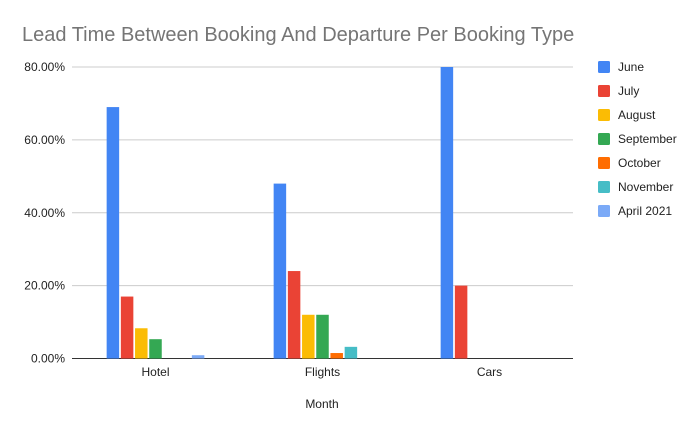  I want to click on y-tick-label: 0.00%, so click(48, 359).